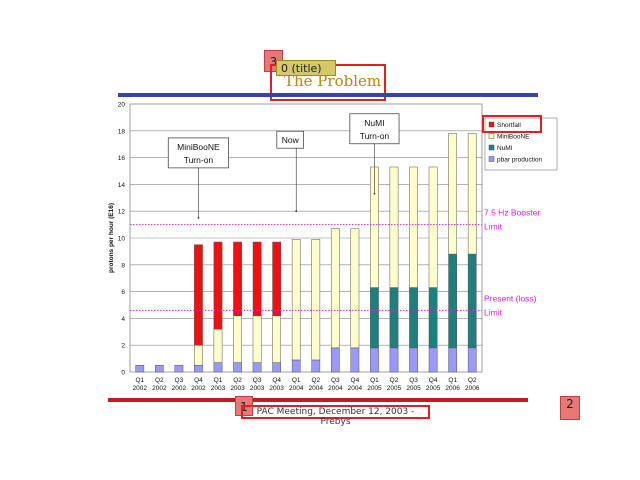 This screenshot has width=640, height=480. I want to click on legend-label: pbar production, so click(520, 160).